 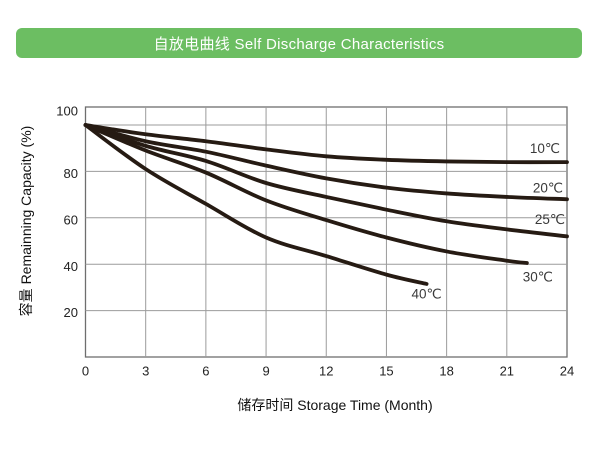 What do you see at coordinates (446, 371) in the screenshot?
I see `x-tick-label: 18` at bounding box center [446, 371].